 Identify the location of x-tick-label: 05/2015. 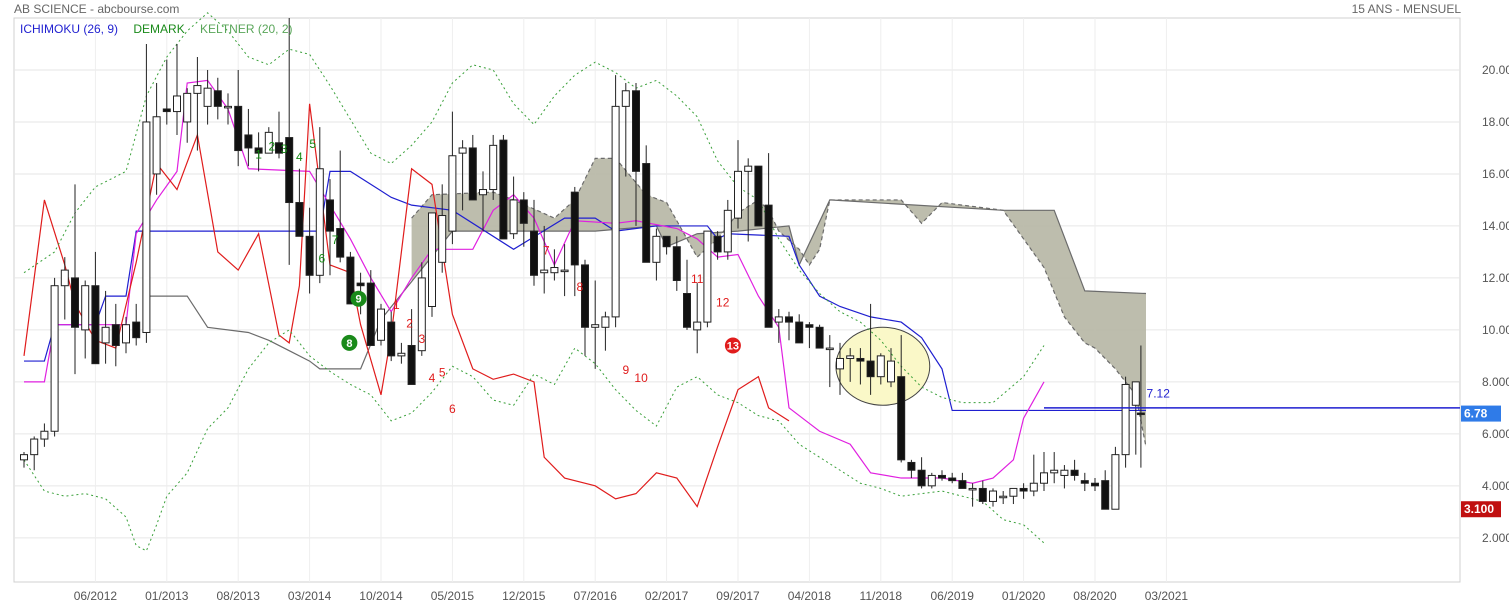
(453, 596).